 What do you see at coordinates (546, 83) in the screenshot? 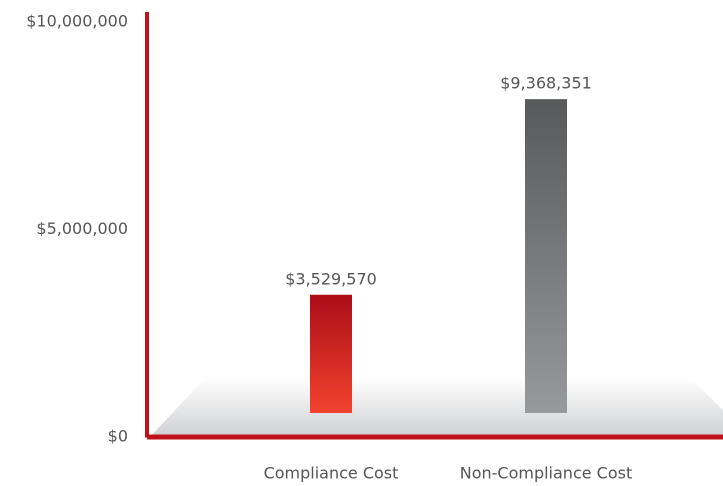
I see `value-label: $9,368,351` at bounding box center [546, 83].